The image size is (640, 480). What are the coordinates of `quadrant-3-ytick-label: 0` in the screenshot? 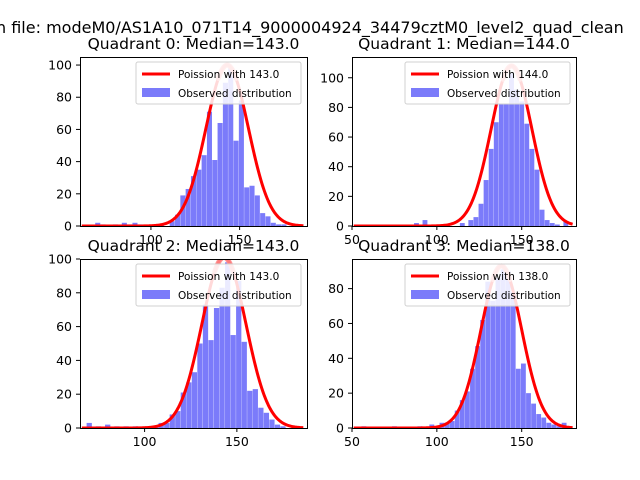 It's located at (340, 428).